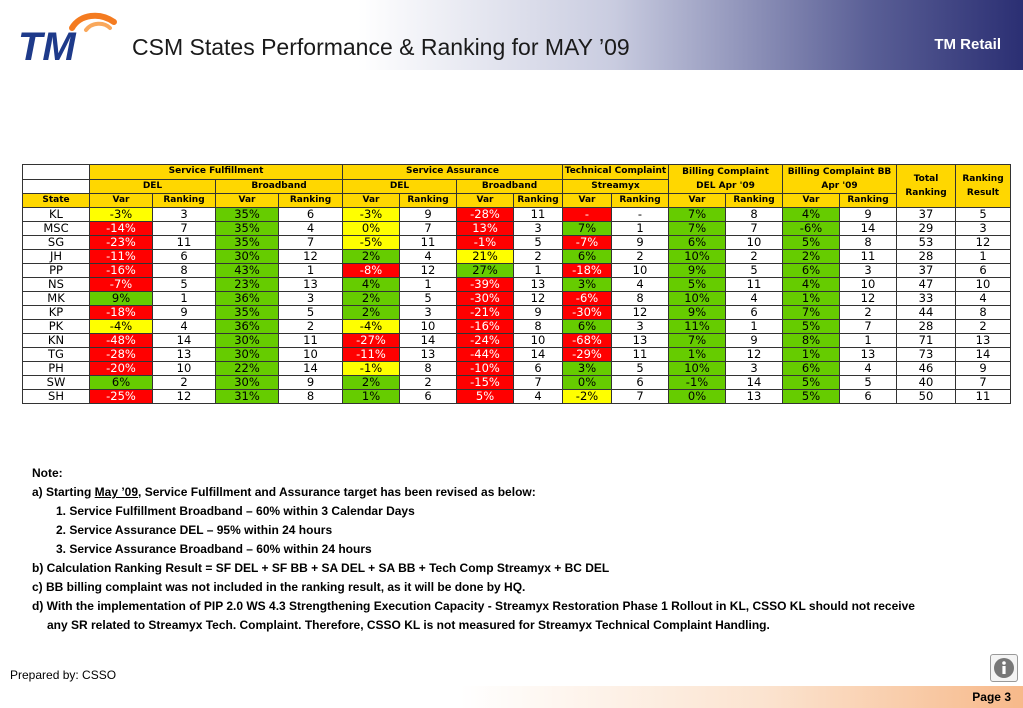  I want to click on total-ranking-header-l1: Total, so click(926, 179).